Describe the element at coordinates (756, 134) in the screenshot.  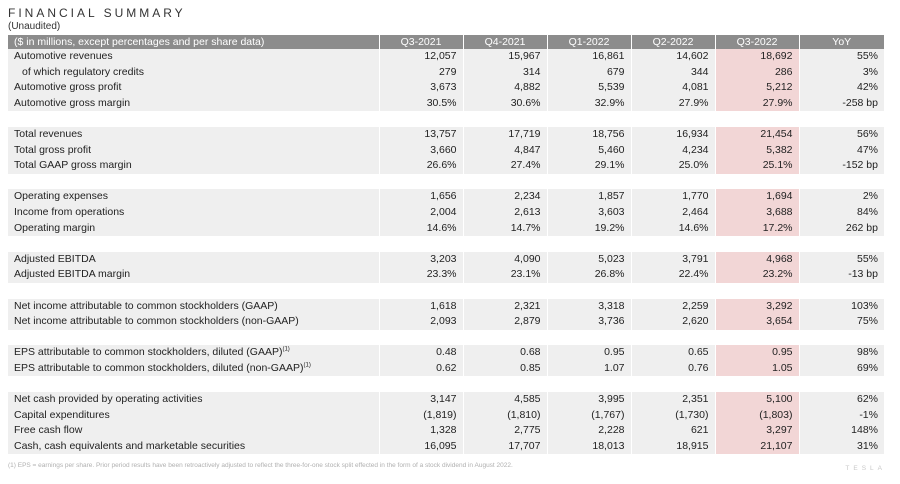
I see `value-cell: 21,454` at that location.